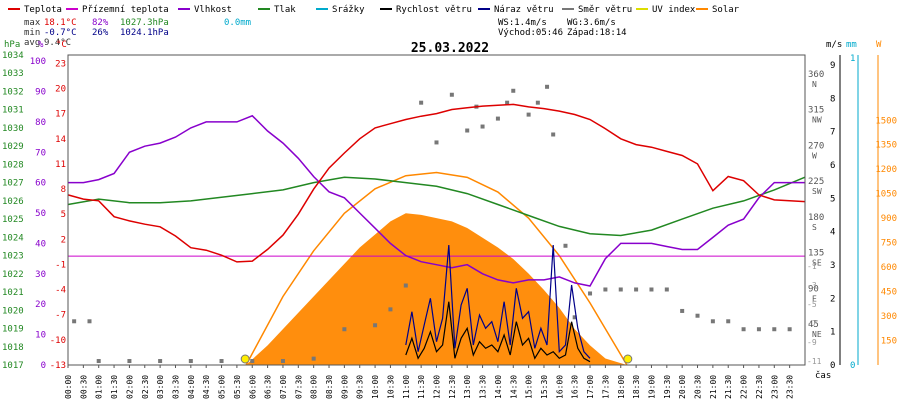 The height and width of the screenshot is (400, 900). I want to click on x-tick-label: 20:00, so click(682, 387).